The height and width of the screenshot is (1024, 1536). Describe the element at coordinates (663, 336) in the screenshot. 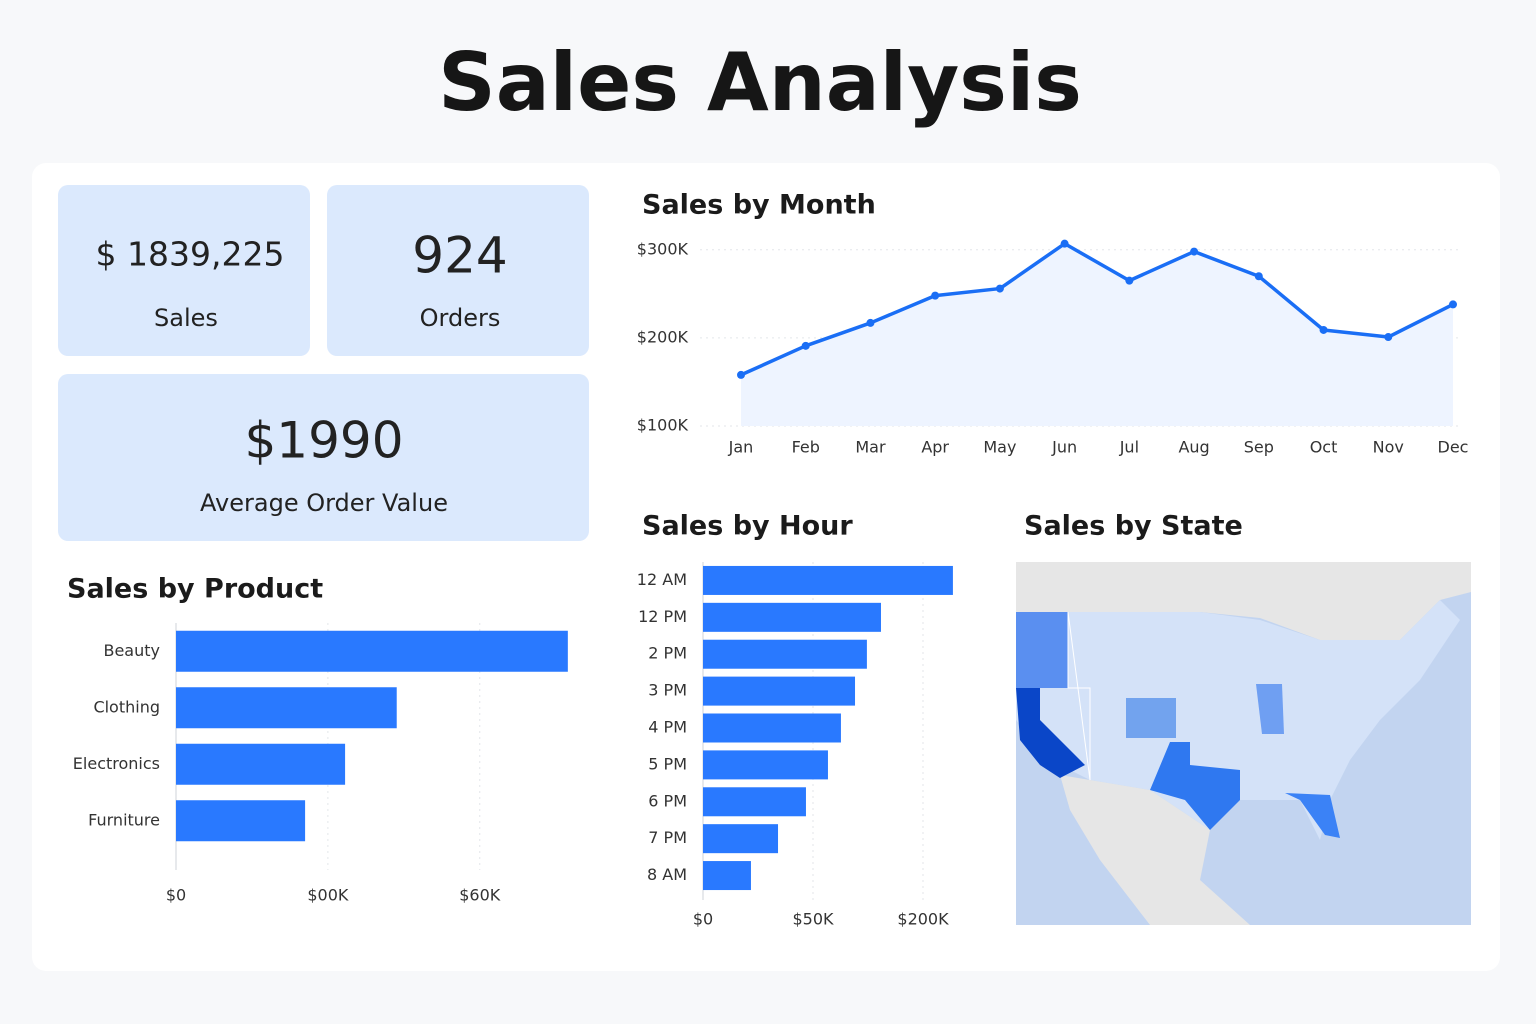

I see `y-tick-label: $200K` at that location.